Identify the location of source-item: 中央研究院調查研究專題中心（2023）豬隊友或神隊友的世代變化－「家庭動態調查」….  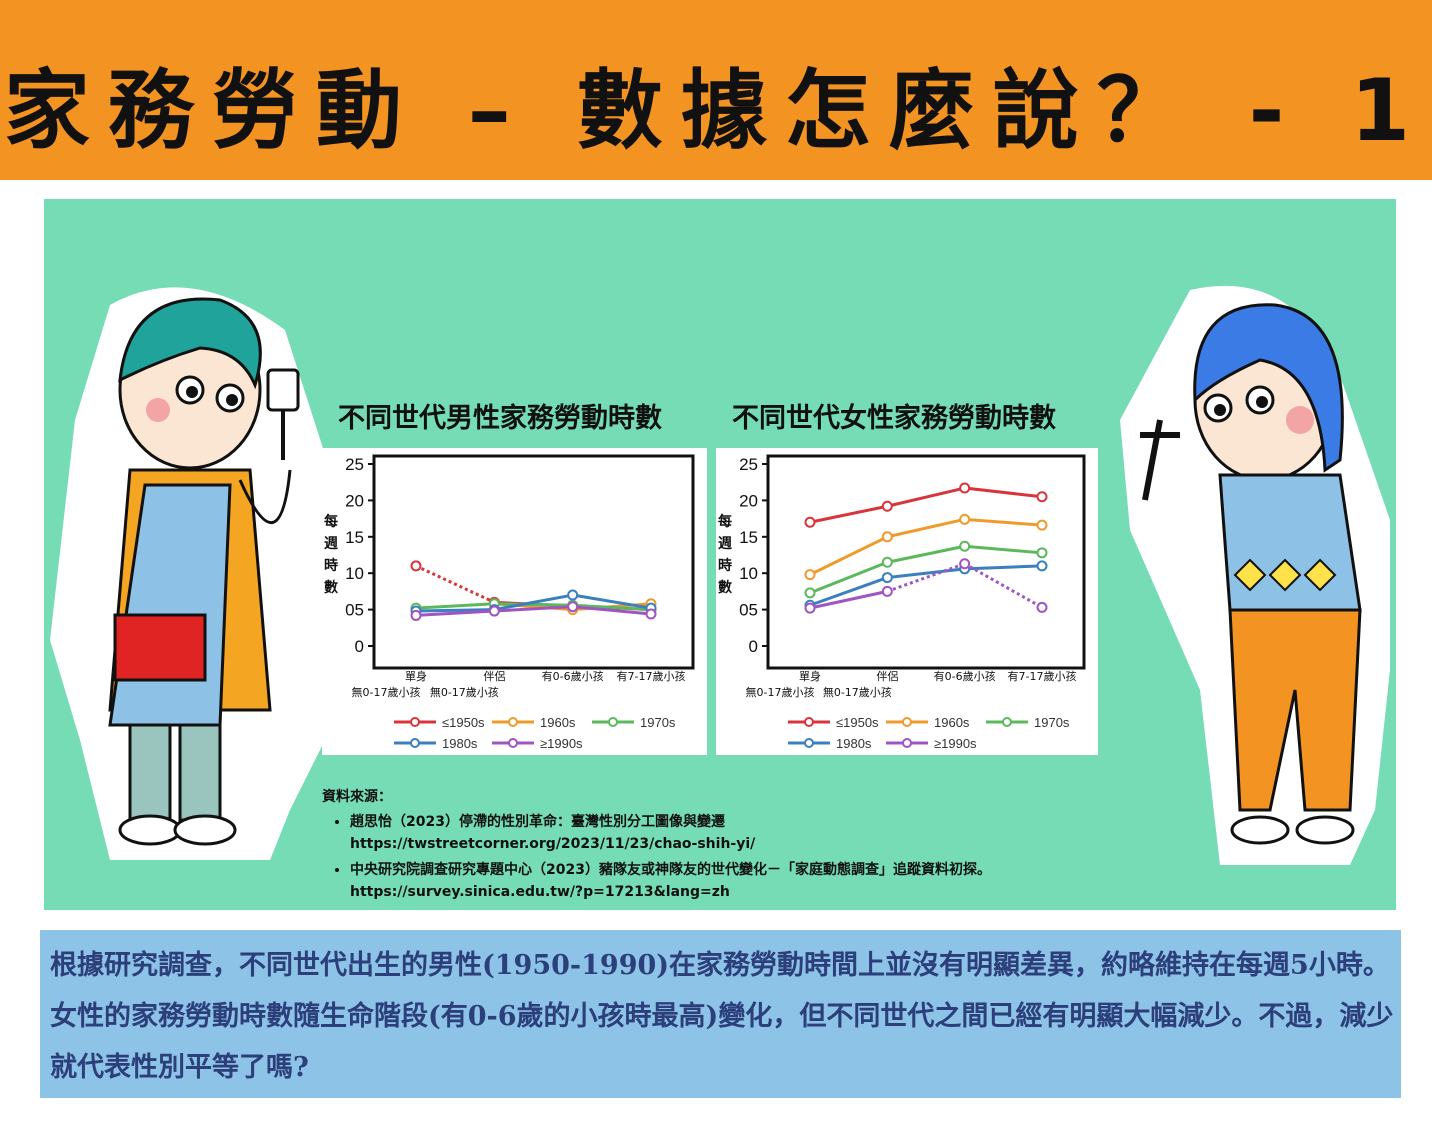
(746, 881).